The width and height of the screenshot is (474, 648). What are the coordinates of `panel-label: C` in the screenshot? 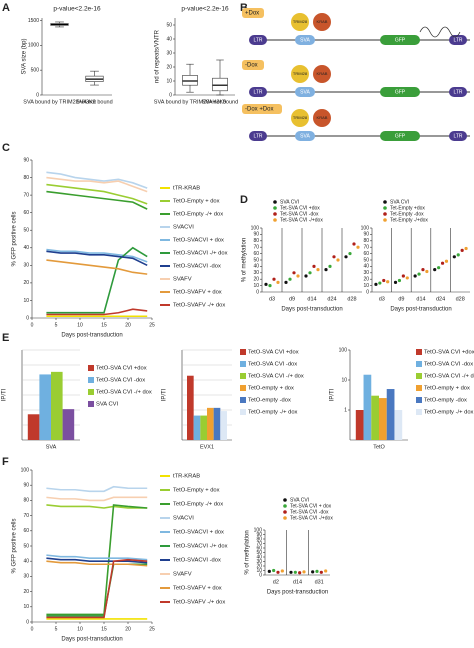 It's located at (6, 148).